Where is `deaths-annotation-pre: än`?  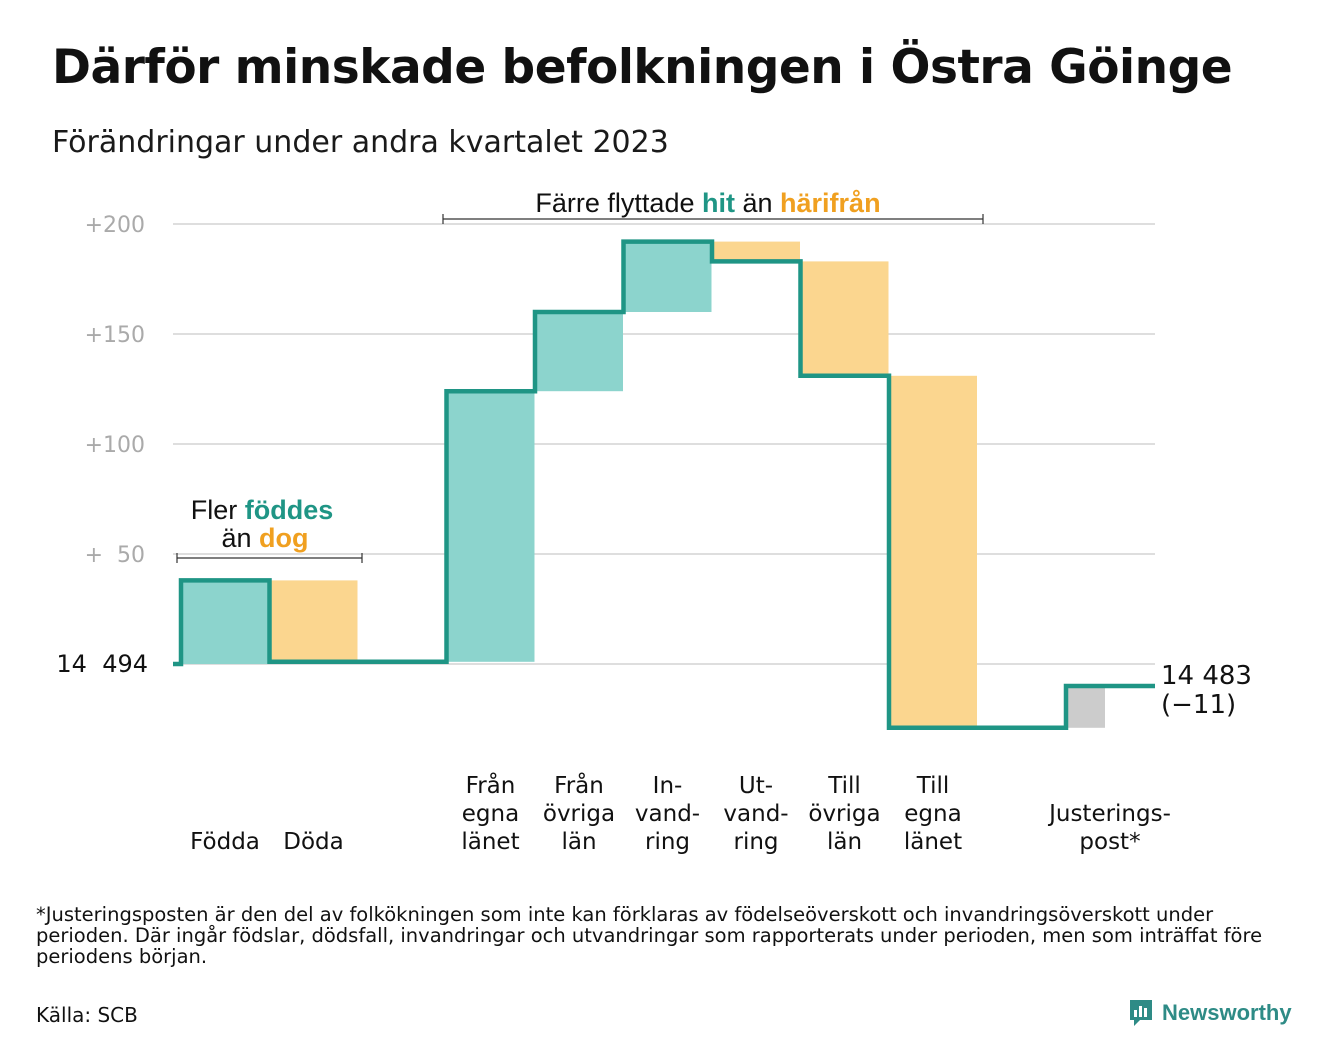
deaths-annotation-pre: än is located at coordinates (240, 538).